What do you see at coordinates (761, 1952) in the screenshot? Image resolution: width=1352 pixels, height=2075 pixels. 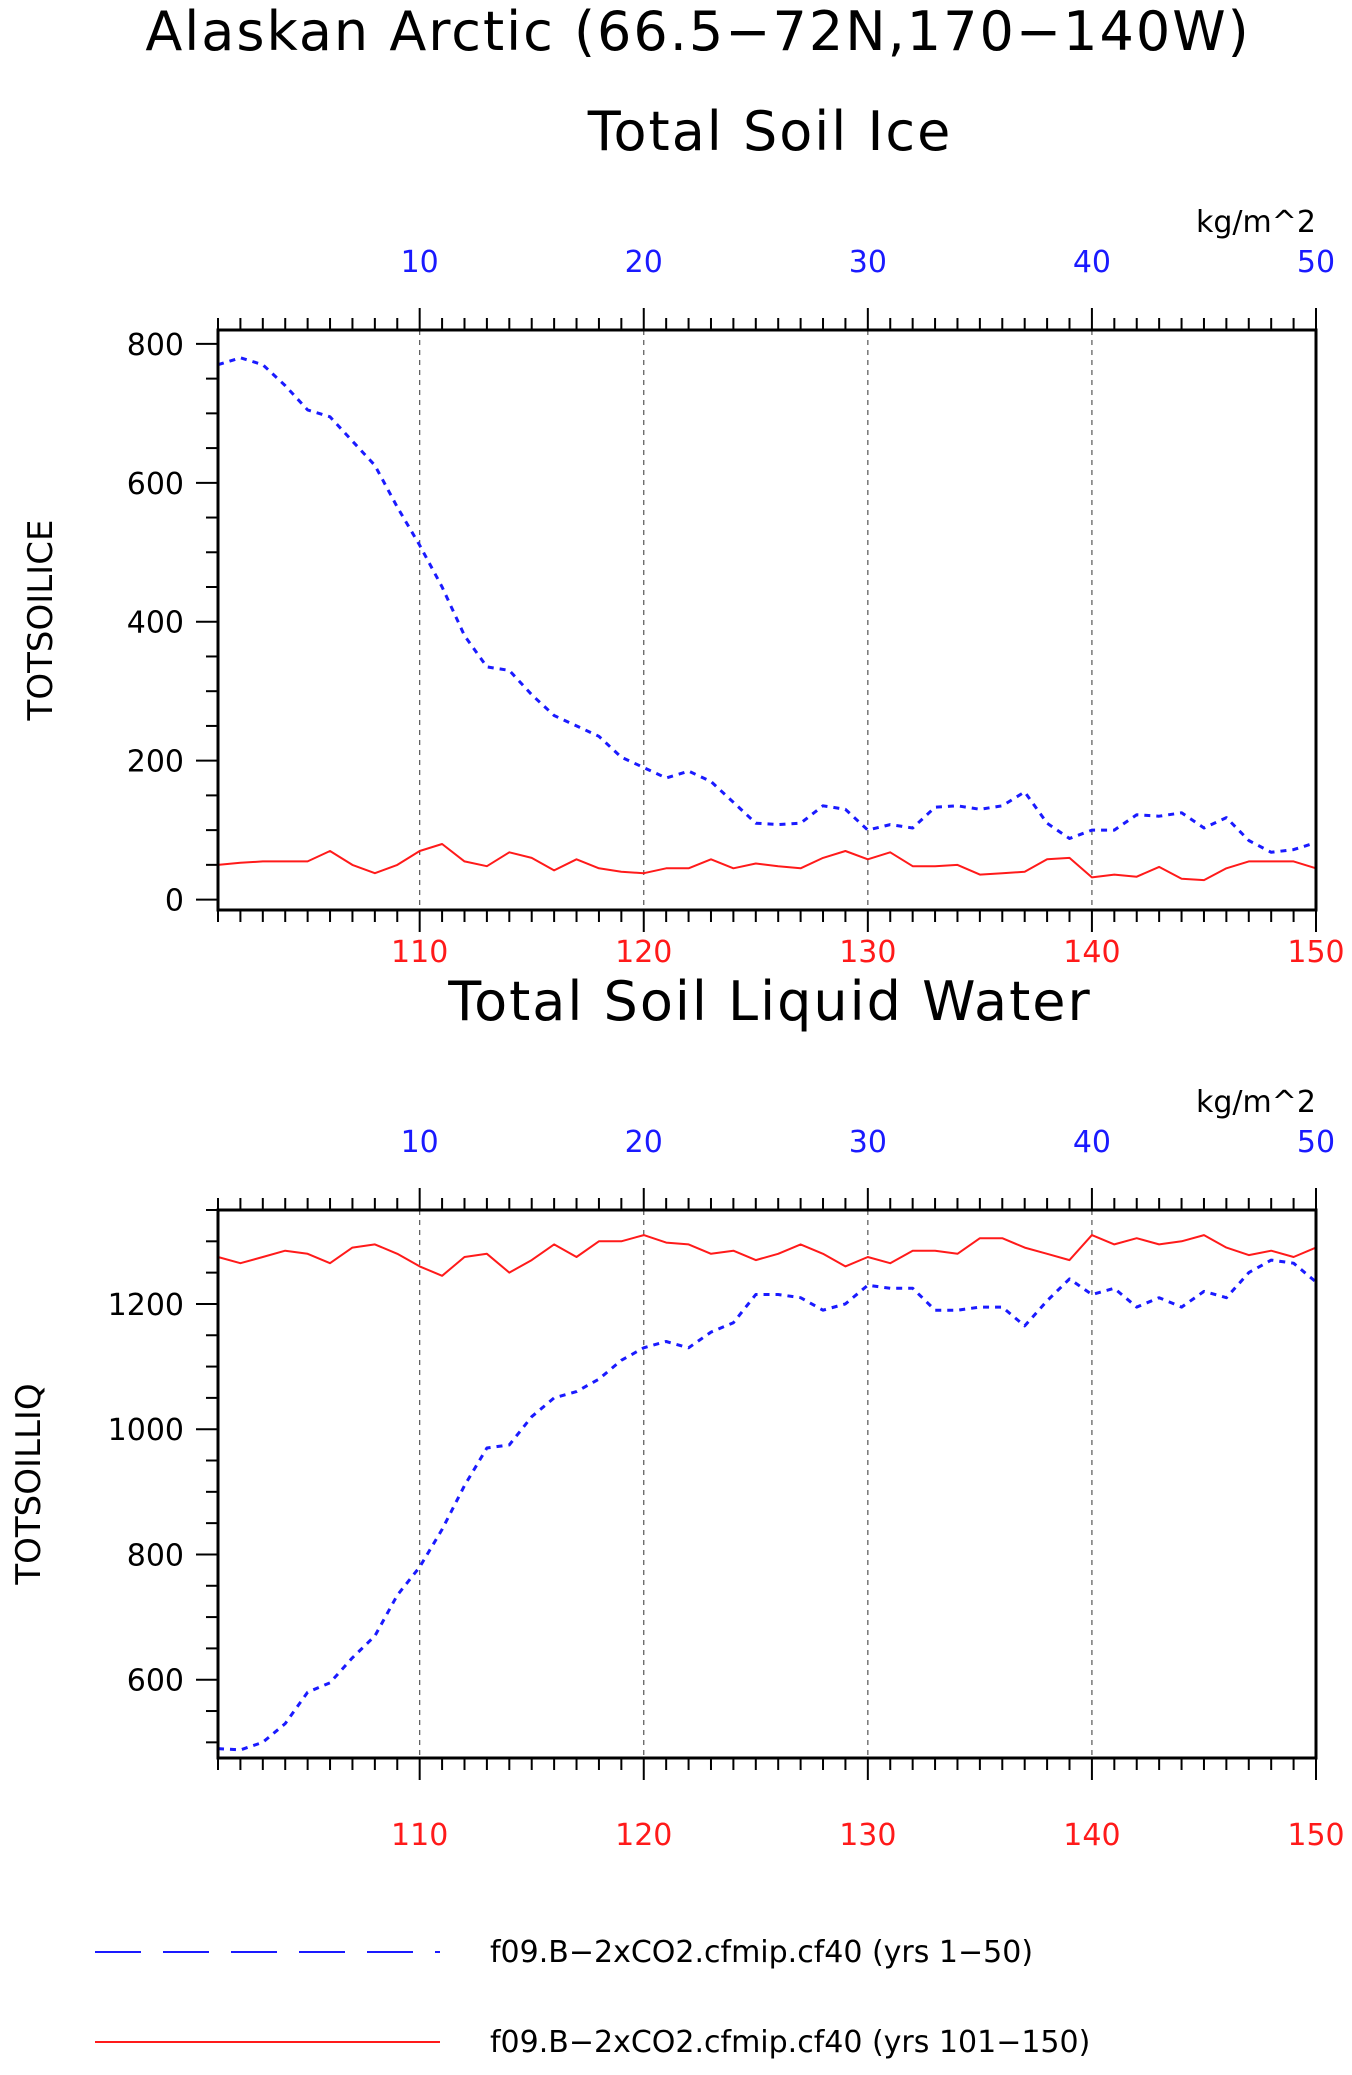 I see `legend-label-blue: f09.B−2xCO2.cfmip.cf40 (yrs 1−50)` at bounding box center [761, 1952].